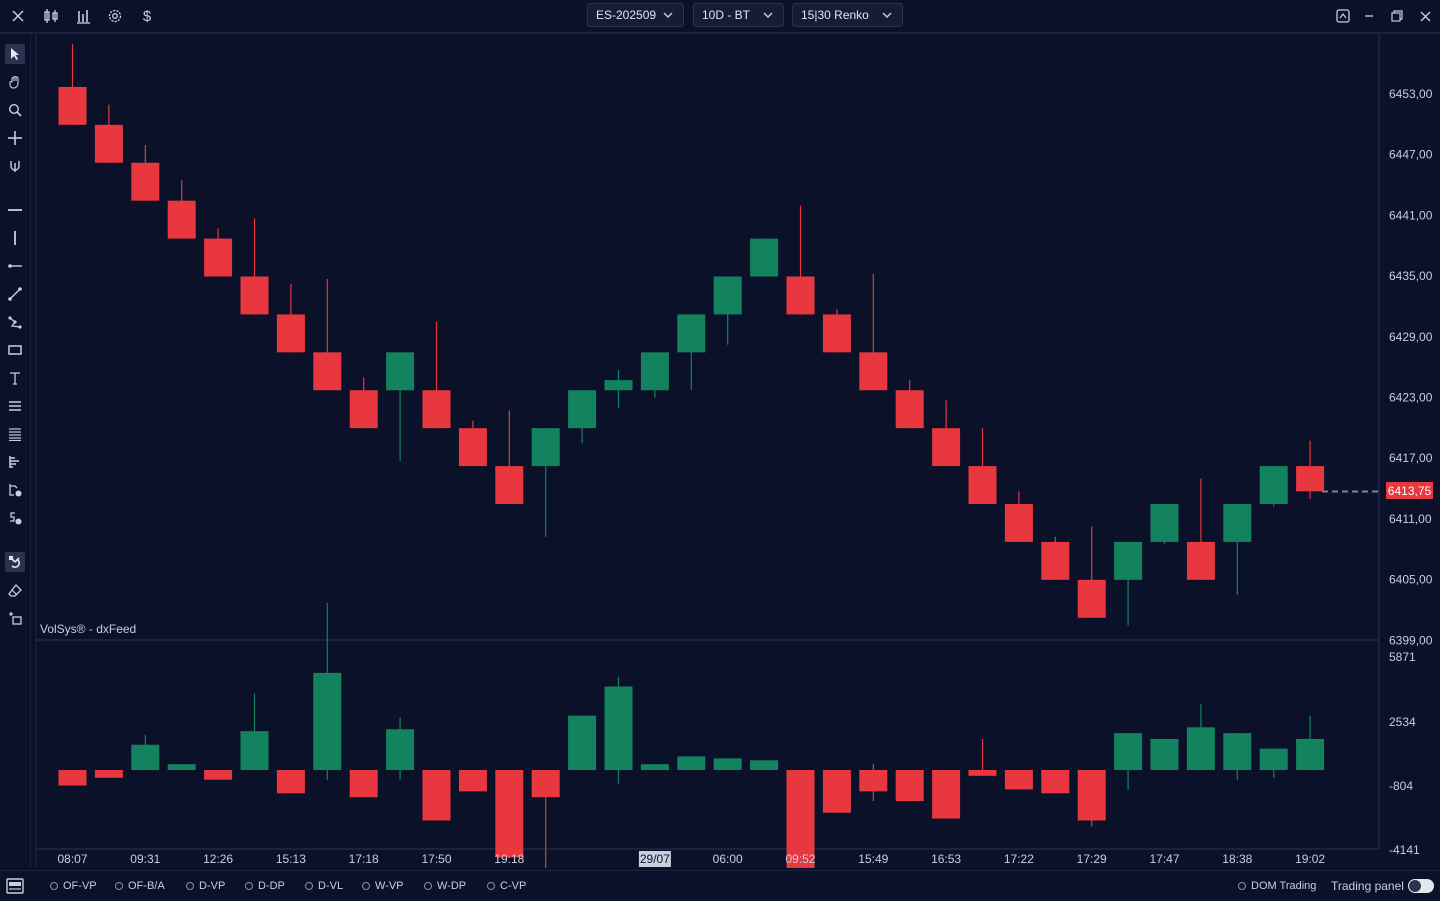 Image resolution: width=1440 pixels, height=901 pixels. Describe the element at coordinates (654, 859) in the screenshot. I see `time-label-highlight` at that location.